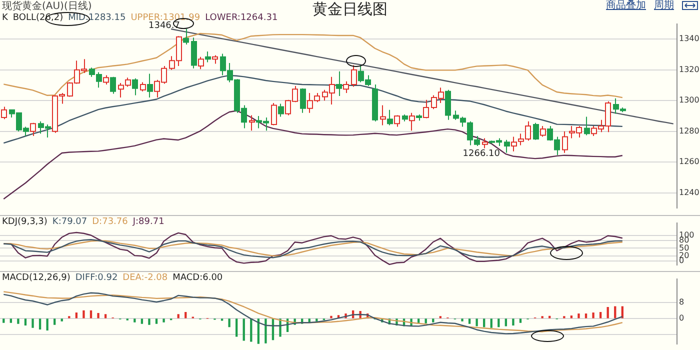  I want to click on y-tick-label: 1300, so click(689, 100).